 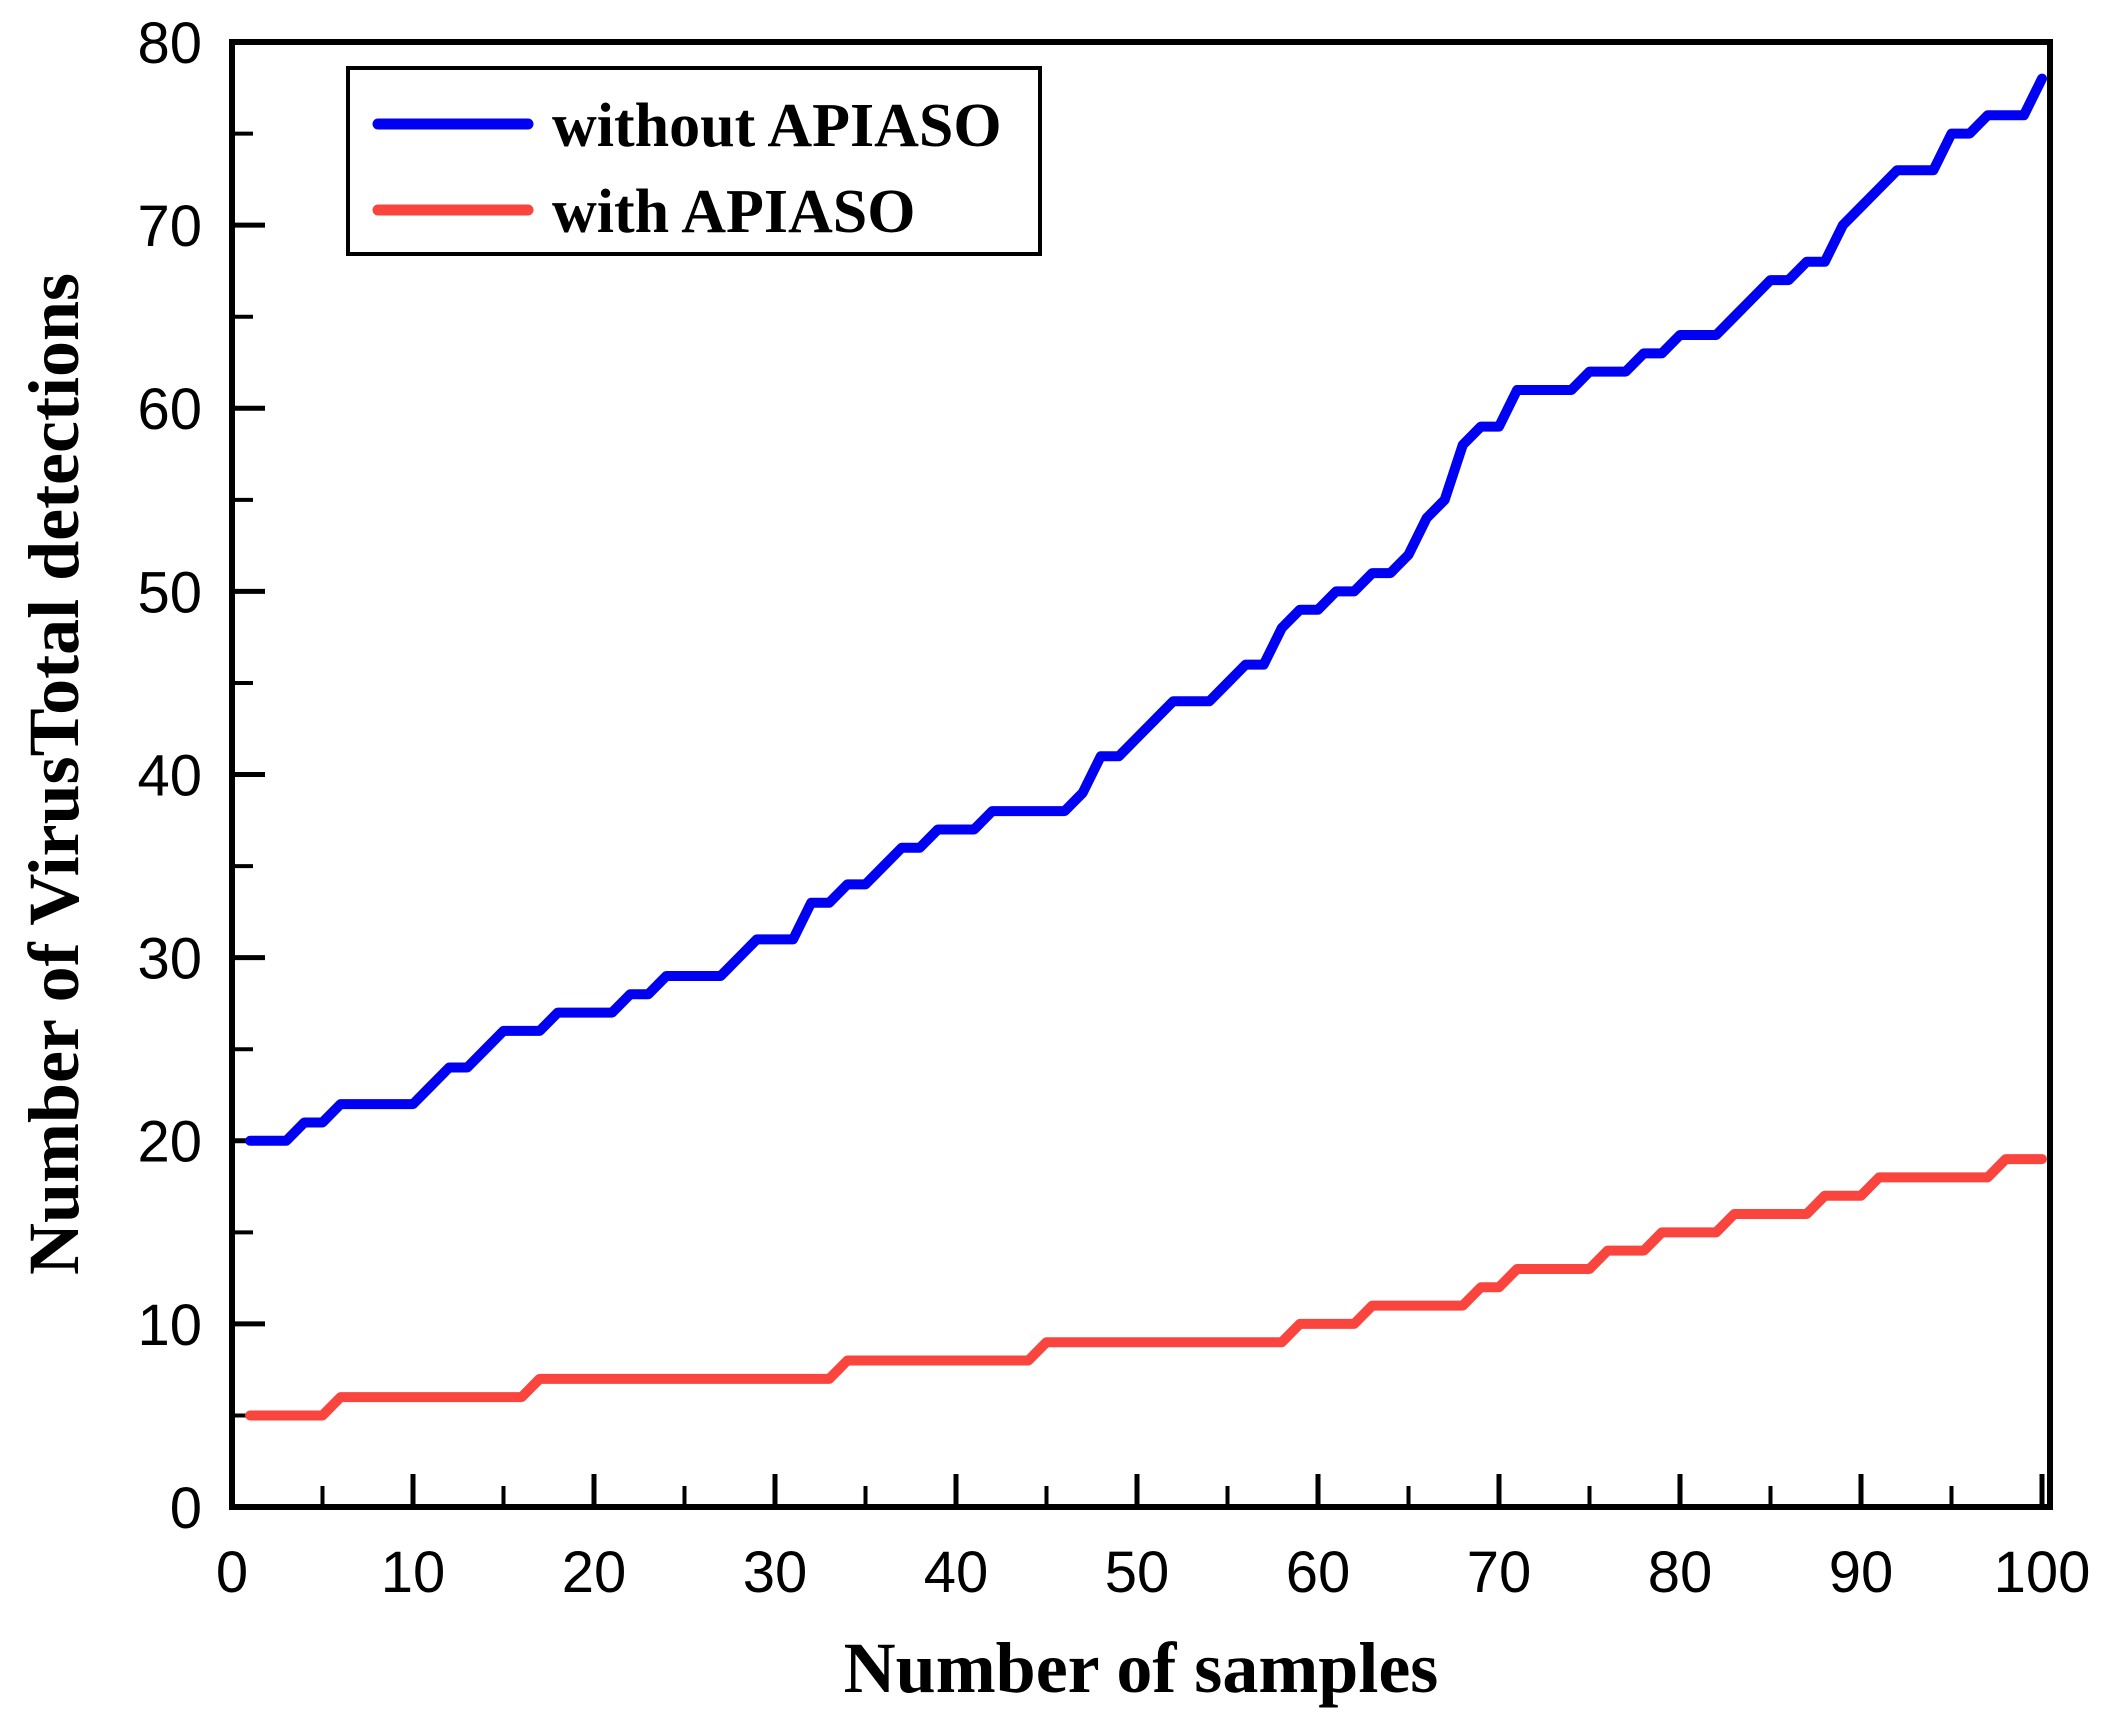 What do you see at coordinates (956, 1572) in the screenshot?
I see `x-tick-label: 40` at bounding box center [956, 1572].